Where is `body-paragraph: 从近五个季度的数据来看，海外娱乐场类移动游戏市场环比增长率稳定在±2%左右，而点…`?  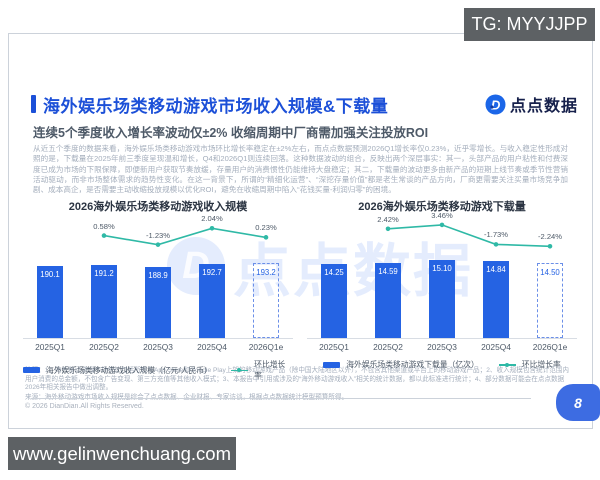 body-paragraph: 从近五个季度的数据来看，海外娱乐场类移动游戏市场环比增长率稳定在±2%左右，而点… is located at coordinates (300, 169).